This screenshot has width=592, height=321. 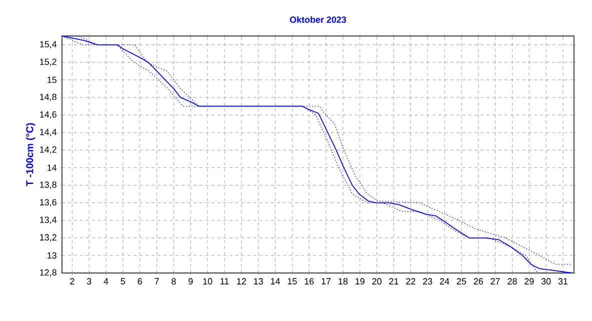 I want to click on y-tick-label: 13,4, so click(x=48, y=220).